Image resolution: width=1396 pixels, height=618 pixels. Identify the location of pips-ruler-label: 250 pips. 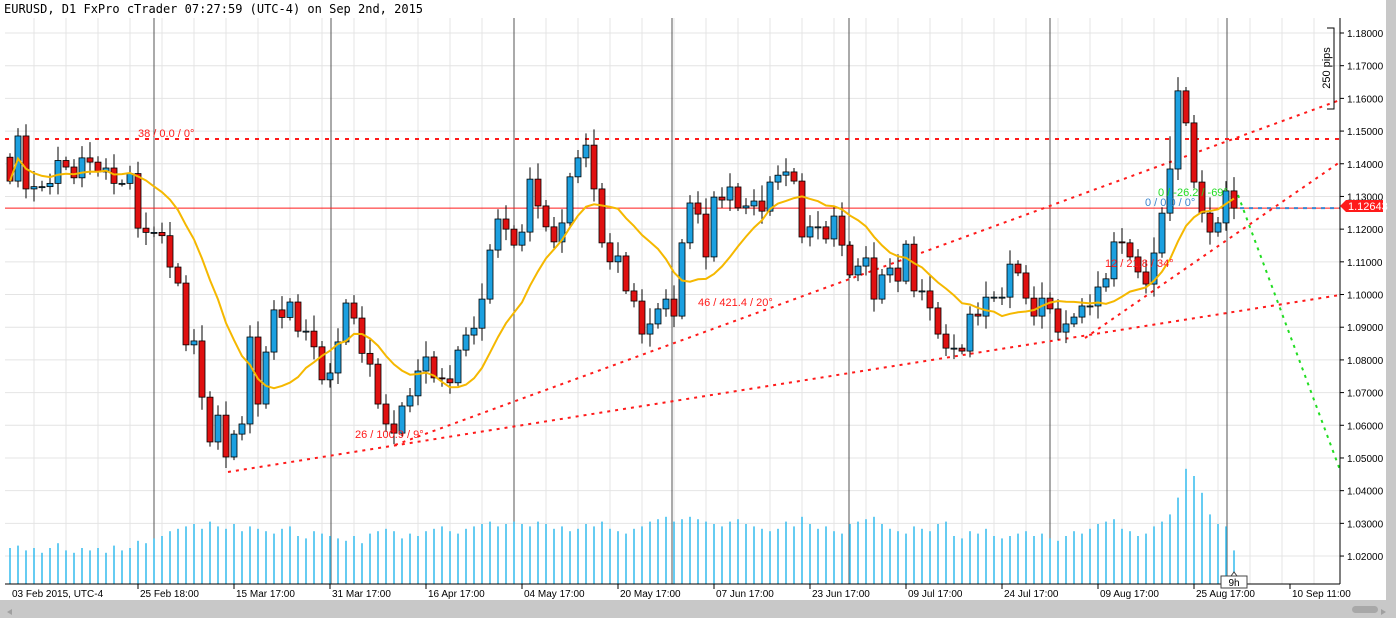
(1327, 68).